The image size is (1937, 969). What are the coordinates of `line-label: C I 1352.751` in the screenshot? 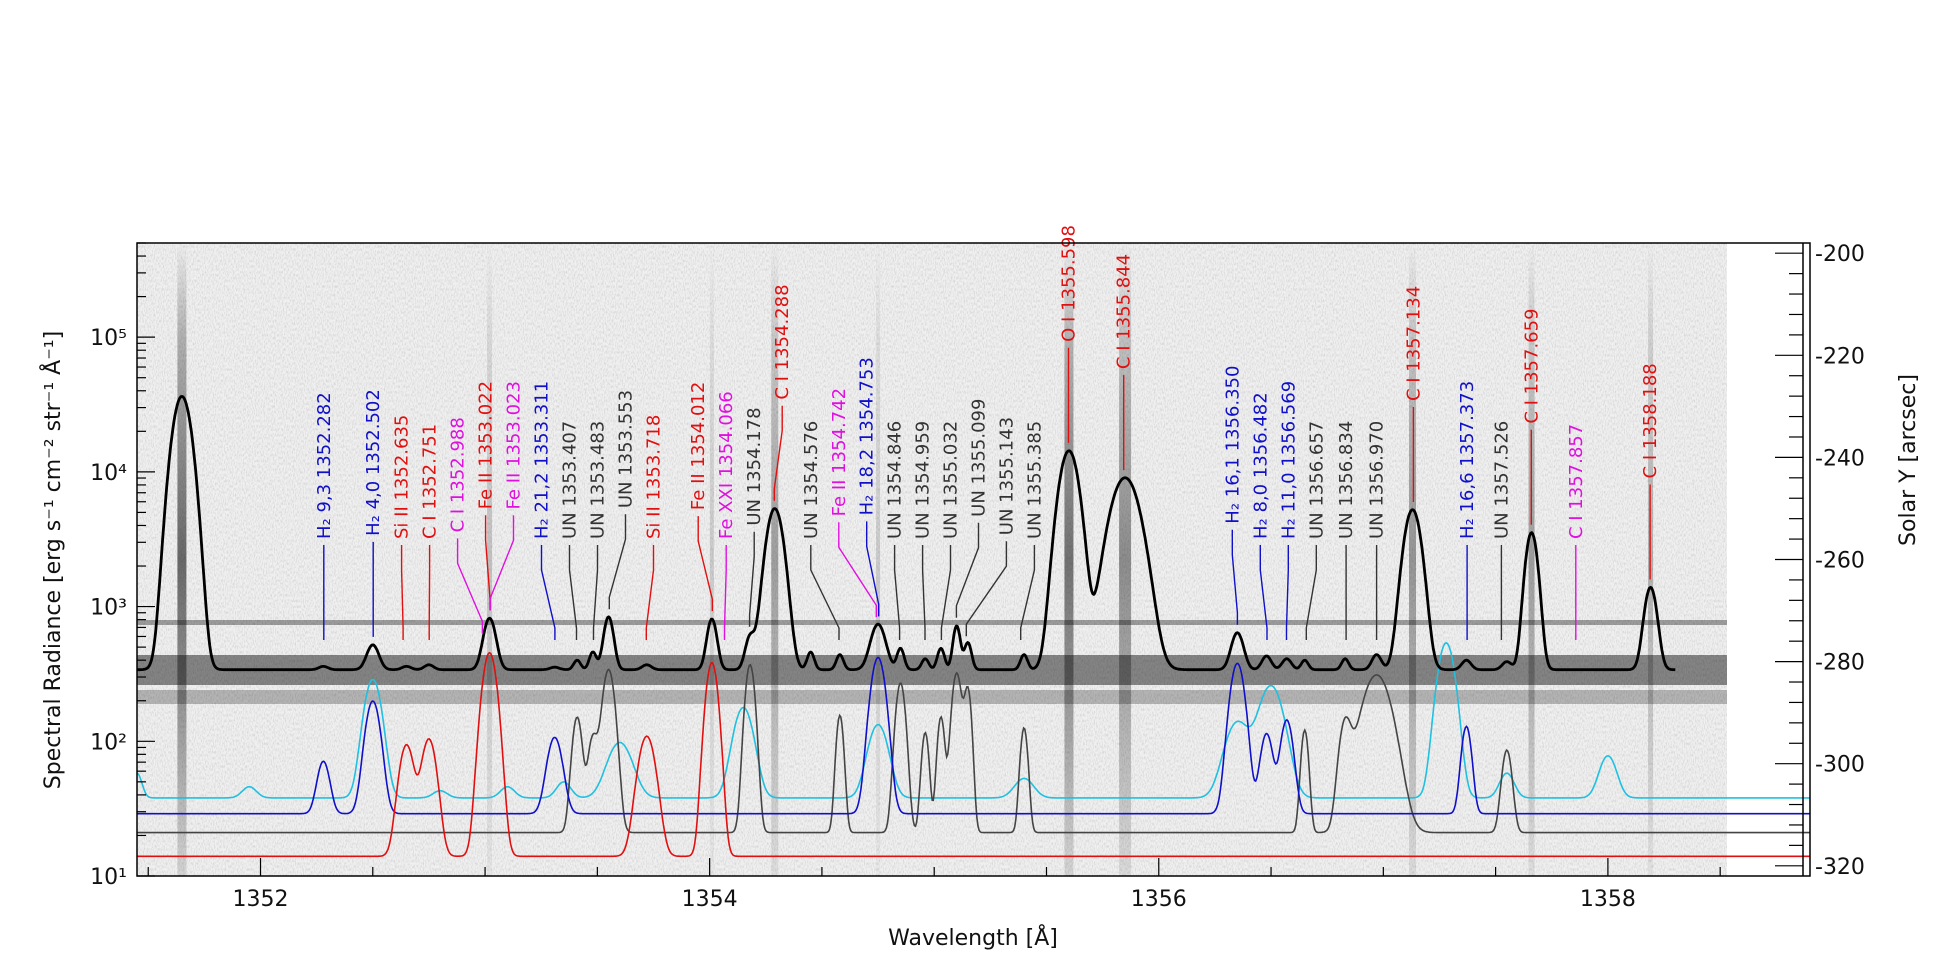 It's located at (430, 481).